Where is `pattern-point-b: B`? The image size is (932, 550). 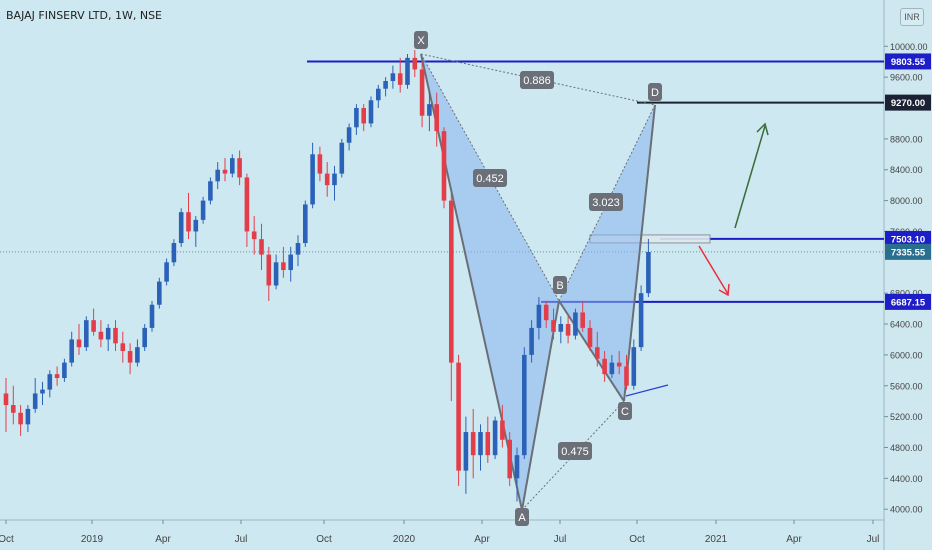
pattern-point-b: B is located at coordinates (560, 285).